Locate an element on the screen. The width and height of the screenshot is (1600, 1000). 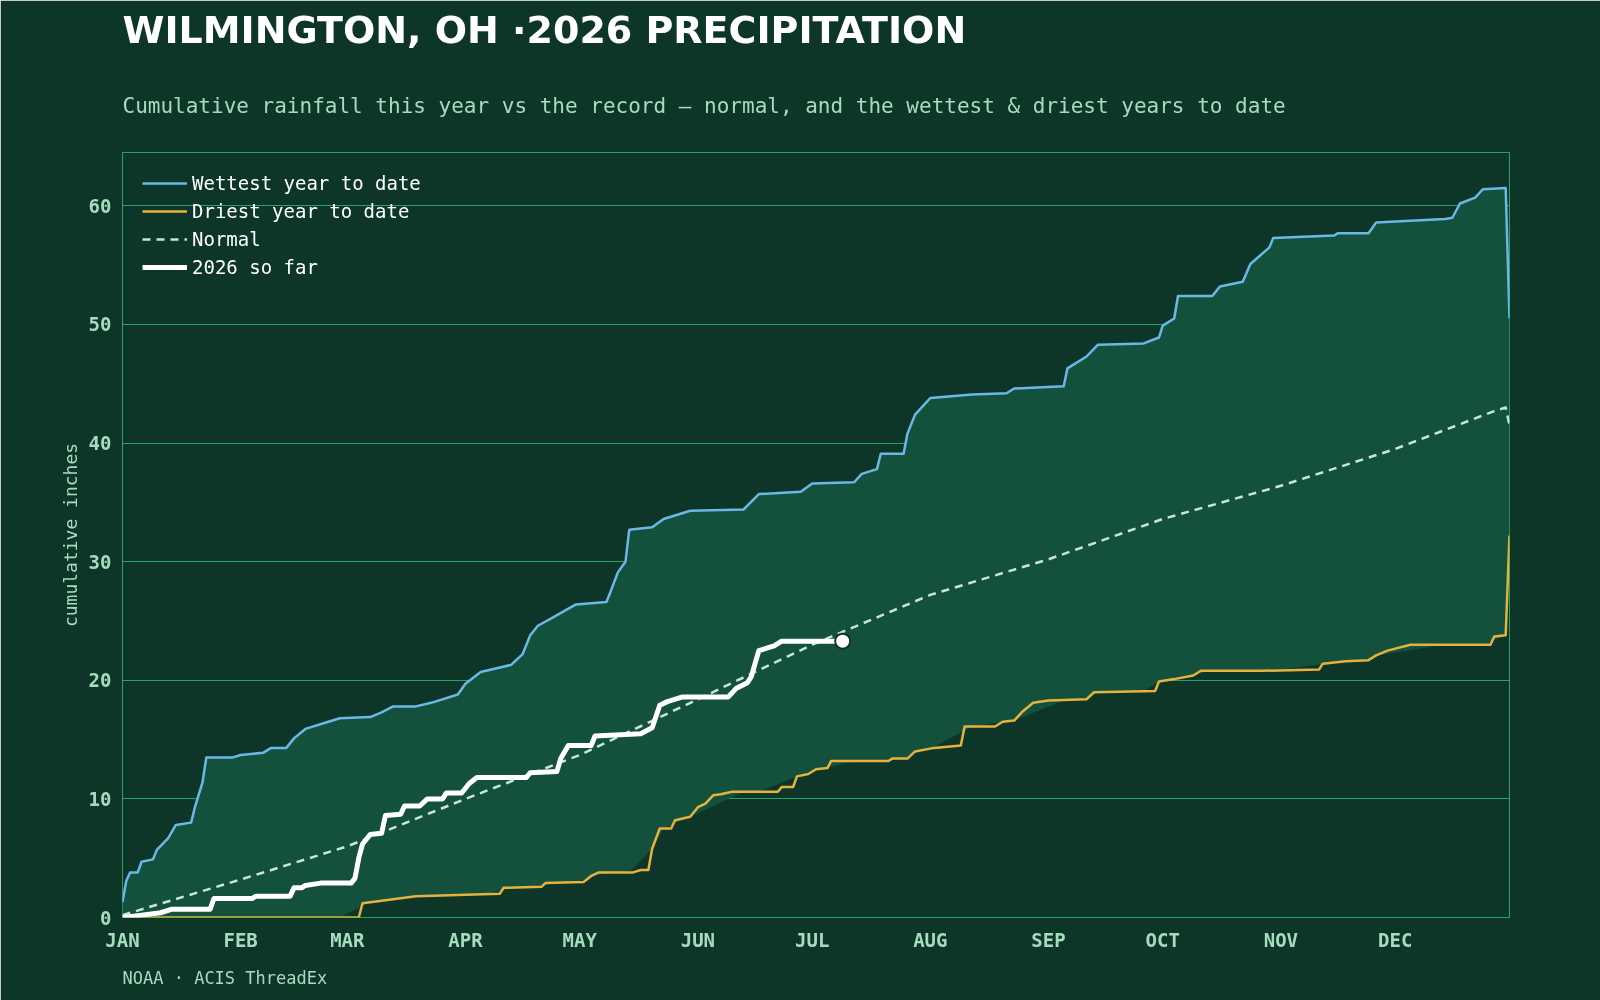
x-tick-label: OCT is located at coordinates (1162, 939).